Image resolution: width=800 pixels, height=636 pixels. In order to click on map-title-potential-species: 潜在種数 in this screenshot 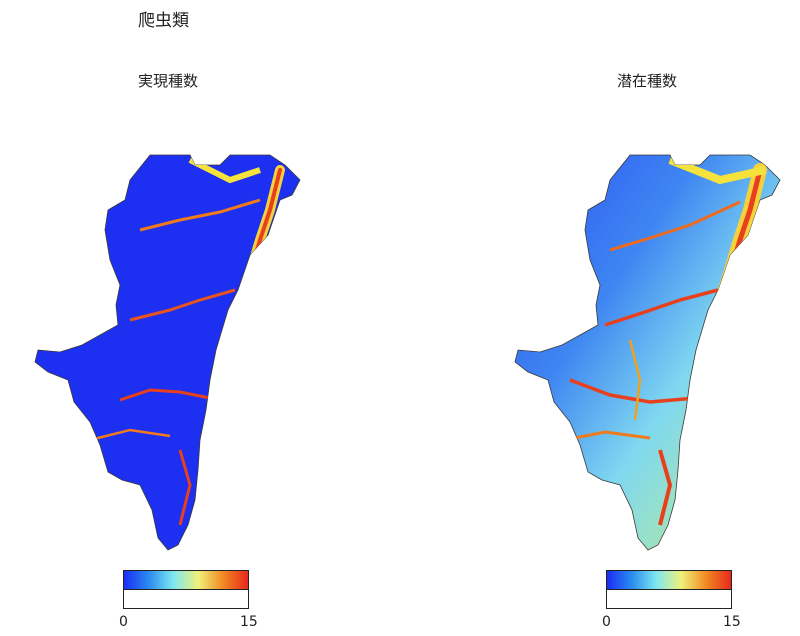, I will do `click(647, 81)`.